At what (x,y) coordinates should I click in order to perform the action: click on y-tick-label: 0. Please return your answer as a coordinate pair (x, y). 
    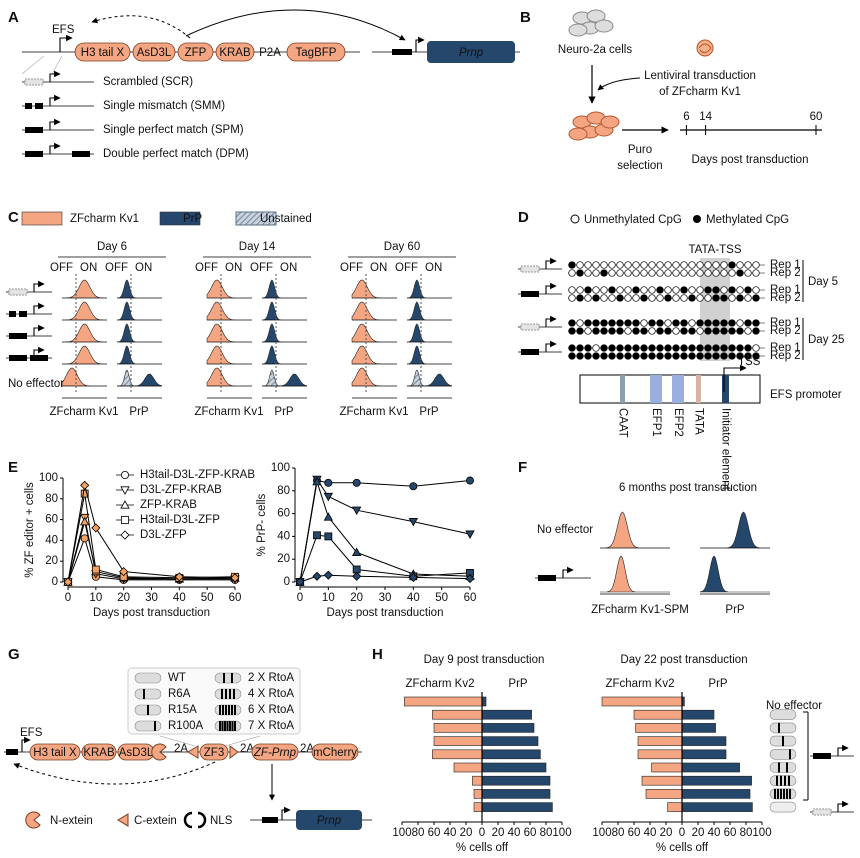
    Looking at the image, I should click on (55, 582).